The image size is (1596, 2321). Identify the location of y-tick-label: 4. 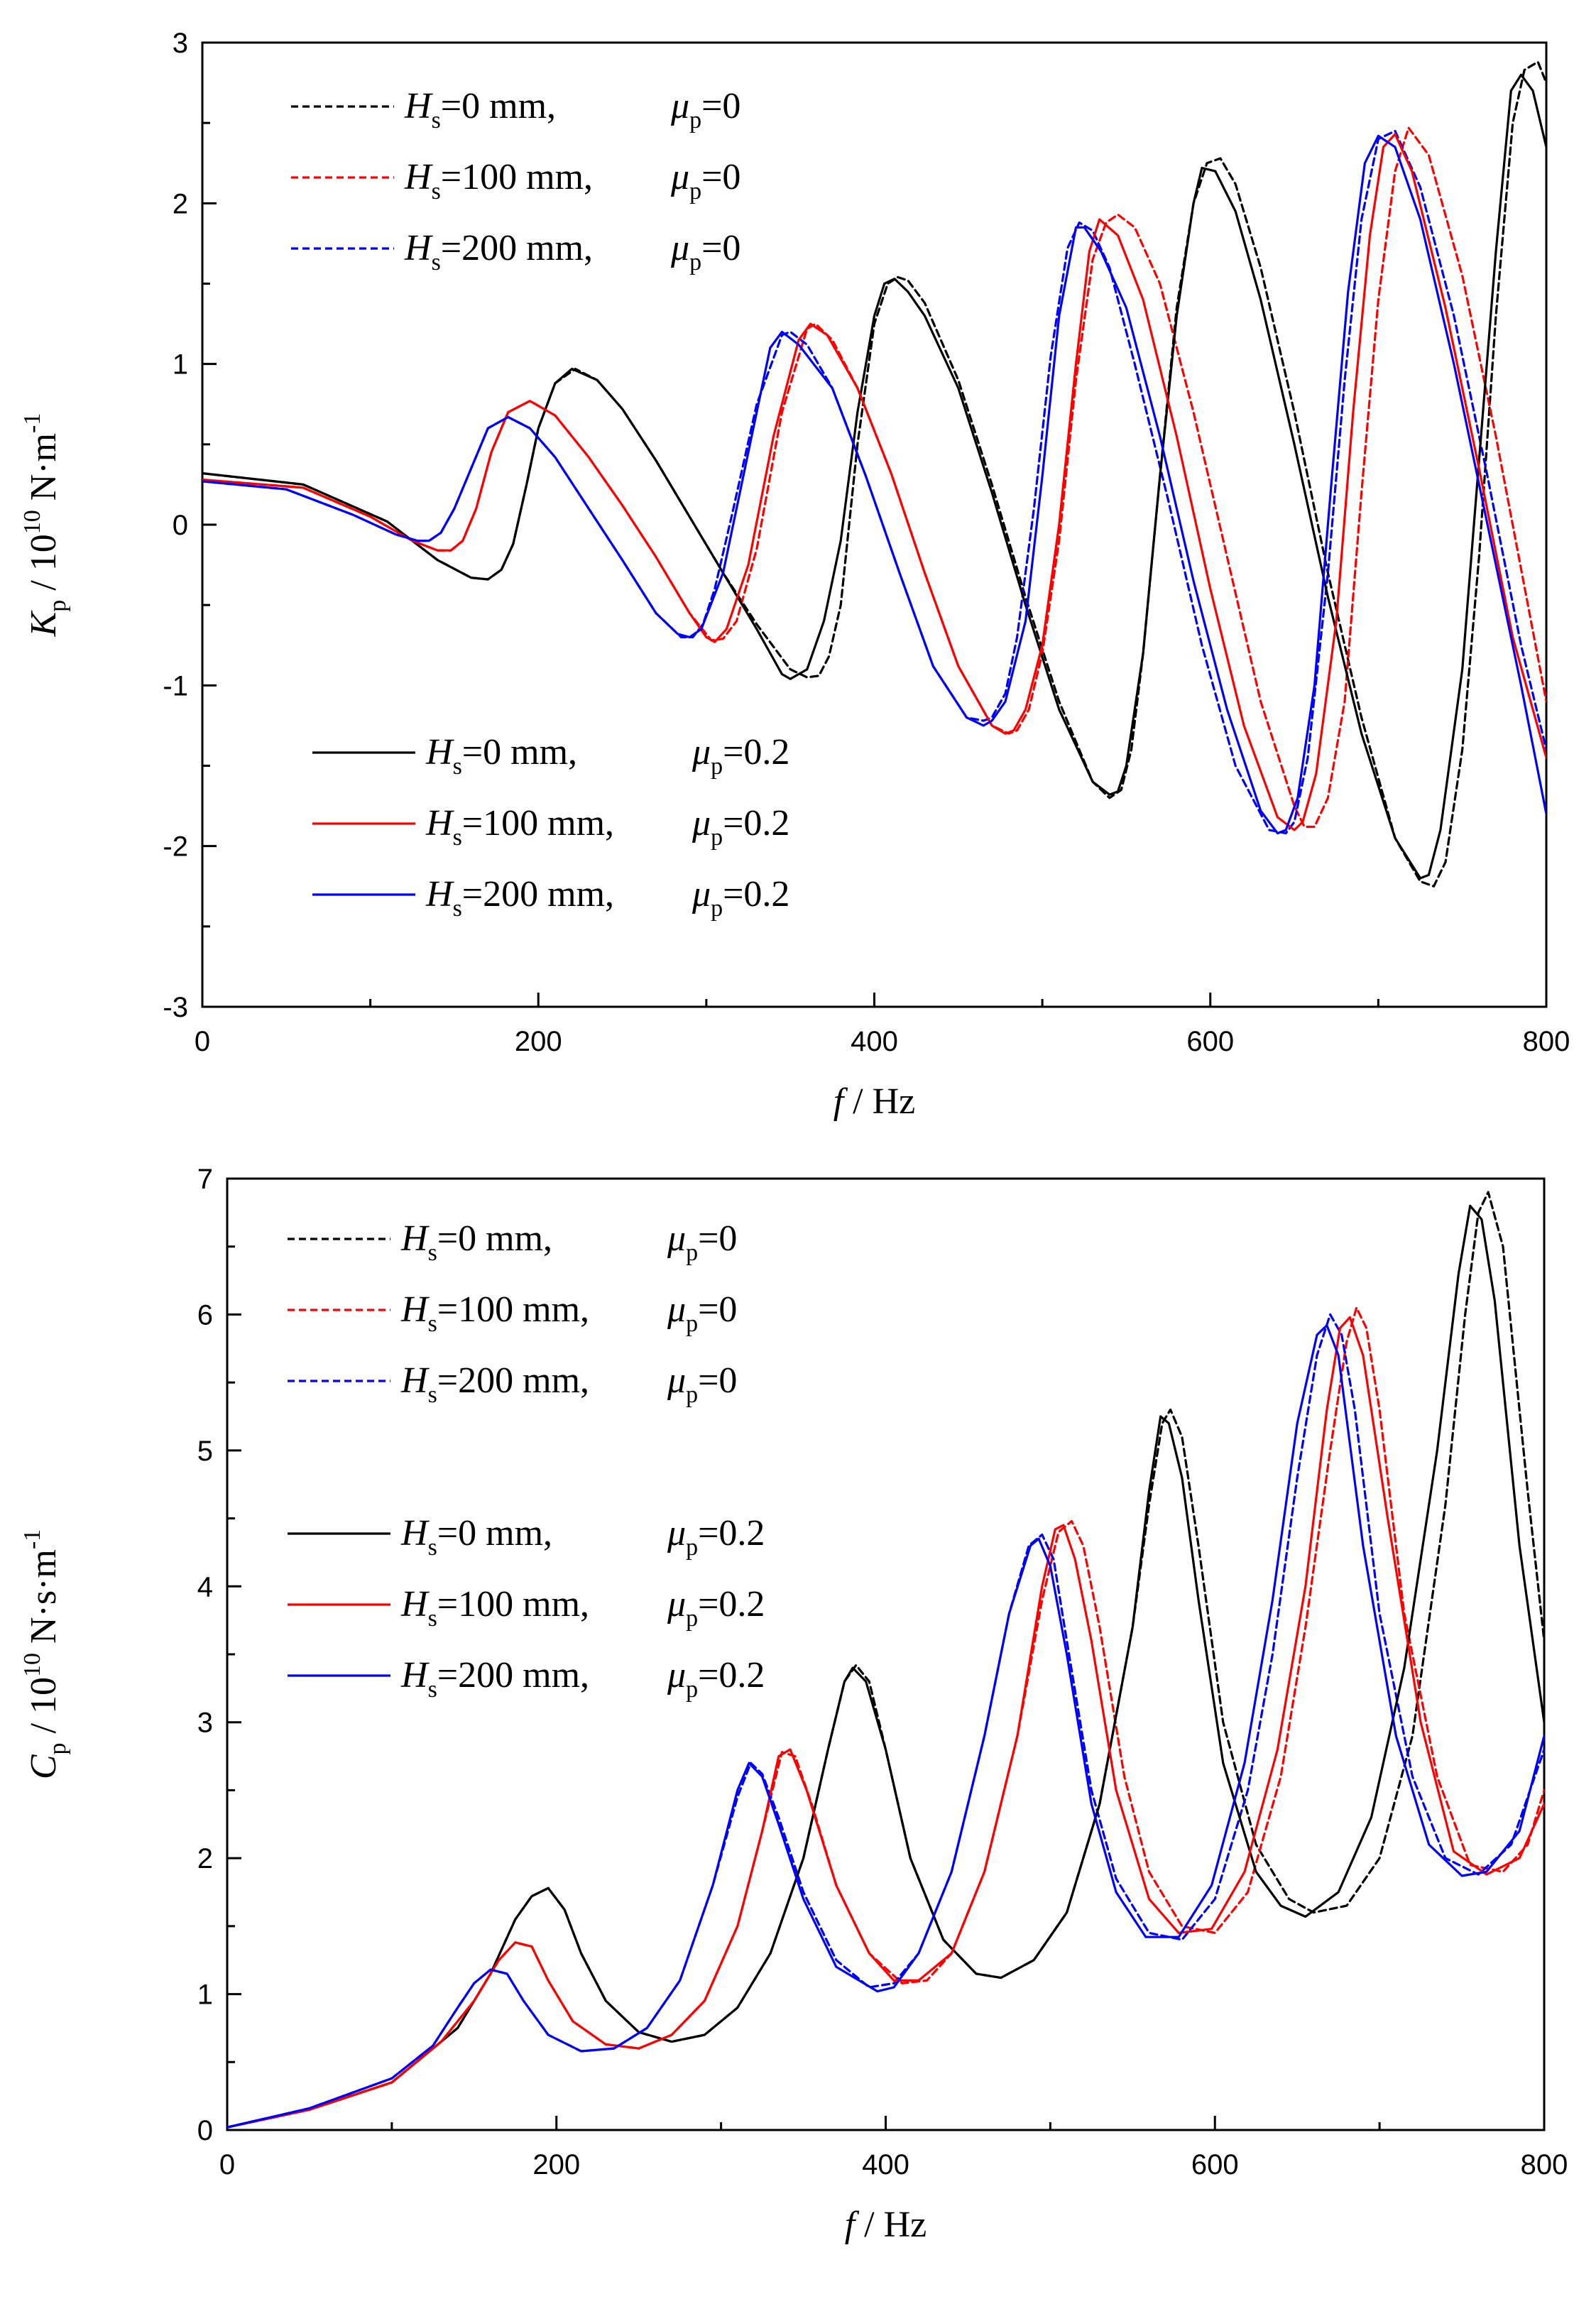
(205, 1586).